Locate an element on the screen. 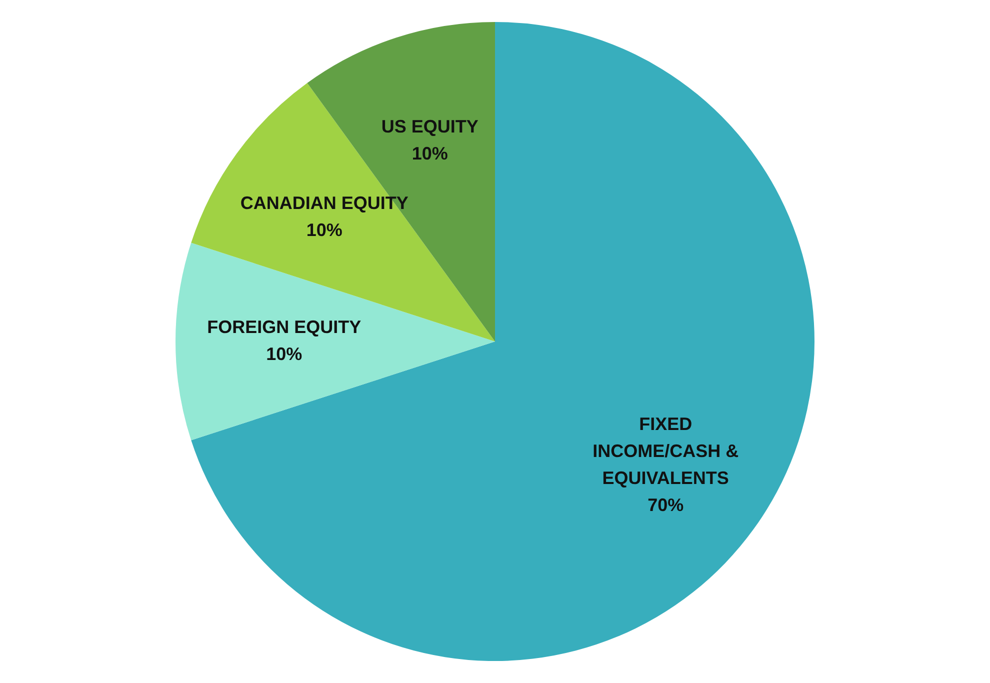 This screenshot has width=990, height=683. slice-label: US EQUITY is located at coordinates (429, 126).